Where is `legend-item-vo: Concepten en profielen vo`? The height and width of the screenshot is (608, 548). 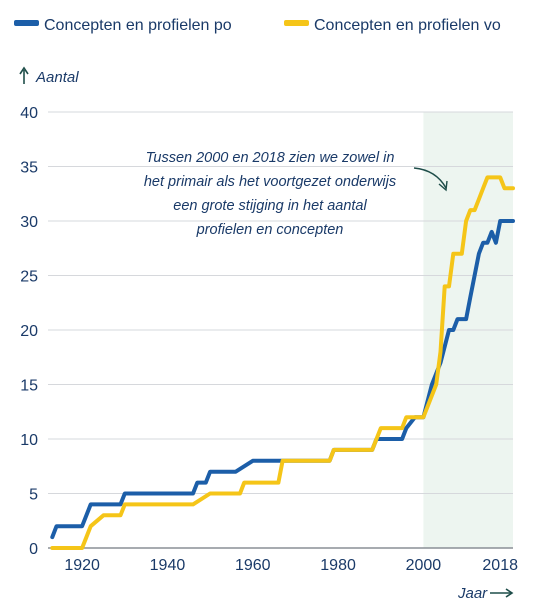
legend-item-vo: Concepten en profielen vo is located at coordinates (392, 25).